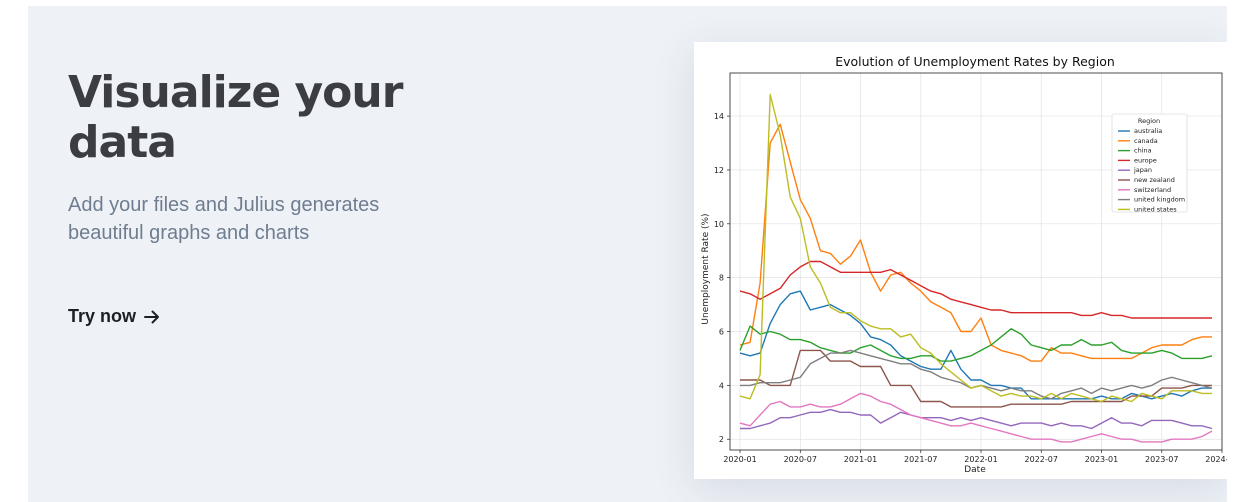 The height and width of the screenshot is (502, 1252). I want to click on y-tick-label: 14, so click(719, 116).